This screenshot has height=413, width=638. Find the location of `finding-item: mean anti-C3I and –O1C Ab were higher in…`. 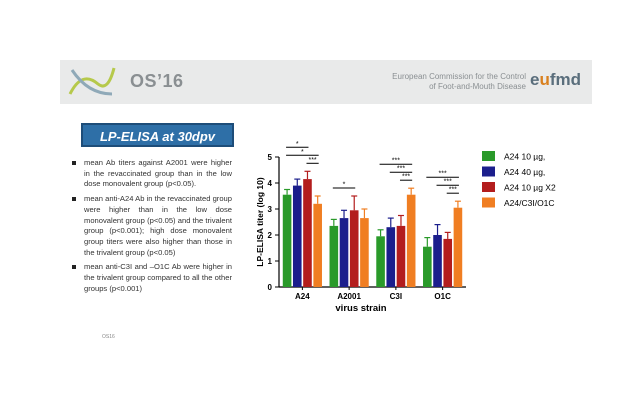

finding-item: mean anti-C3I and –O1C Ab were higher in… is located at coordinates (151, 278).